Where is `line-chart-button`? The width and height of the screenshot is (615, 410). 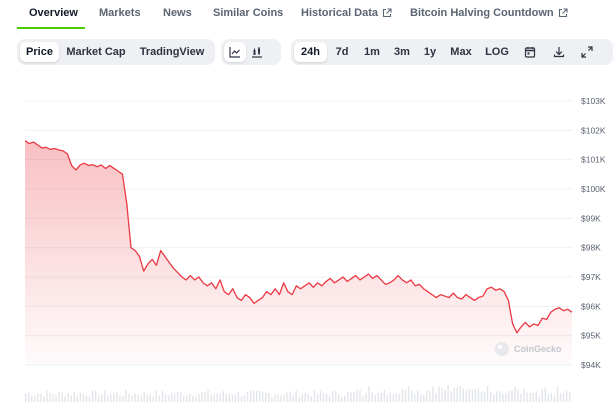 line-chart-button is located at coordinates (235, 52).